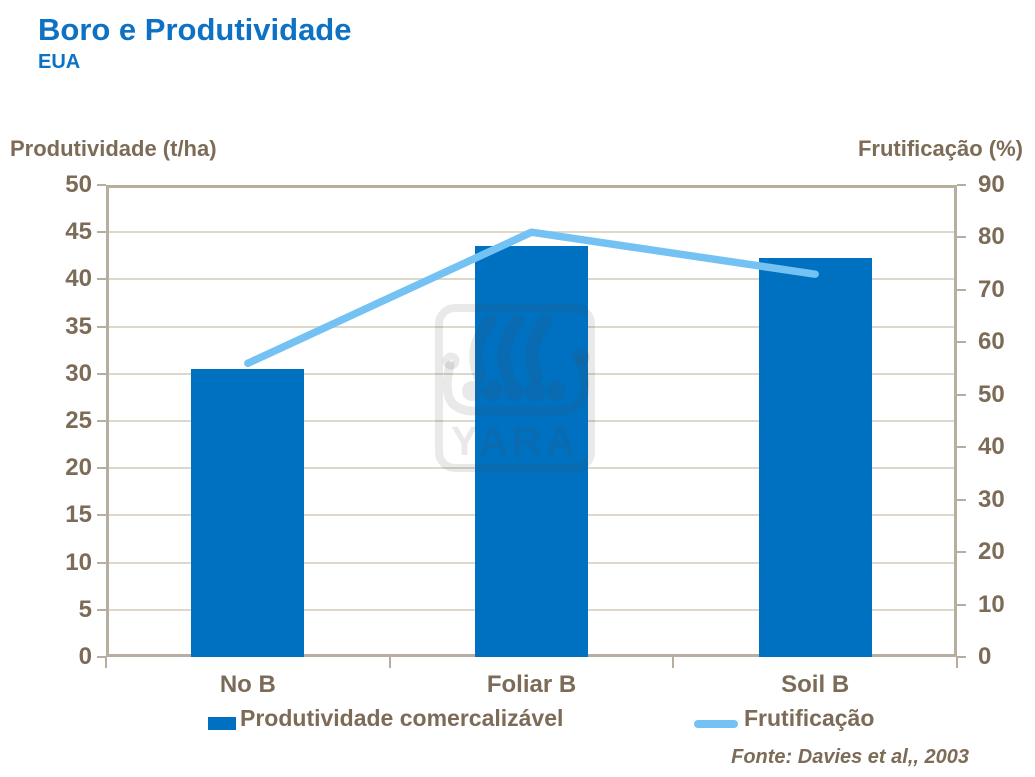 Image resolution: width=1035 pixels, height=777 pixels. I want to click on legend-line-label: Frutificação, so click(809, 718).